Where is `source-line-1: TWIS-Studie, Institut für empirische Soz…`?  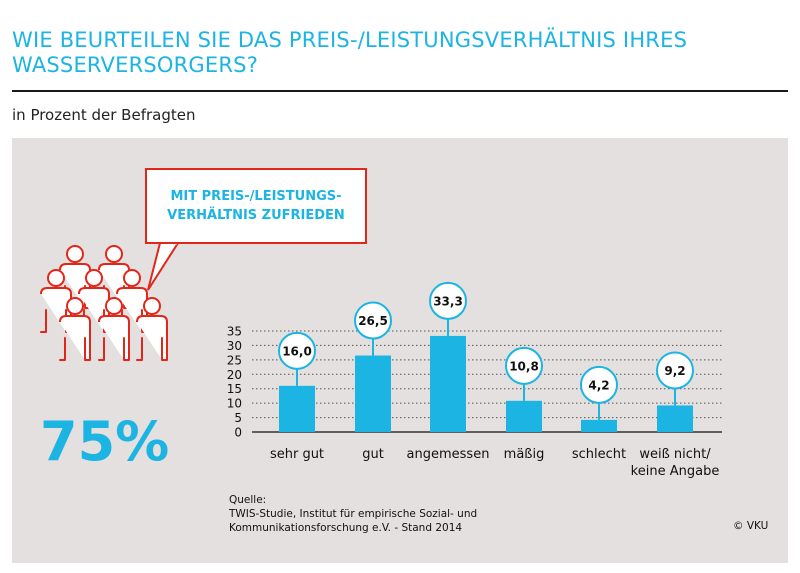 source-line-1: TWIS-Studie, Institut für empirische Soz… is located at coordinates (353, 514).